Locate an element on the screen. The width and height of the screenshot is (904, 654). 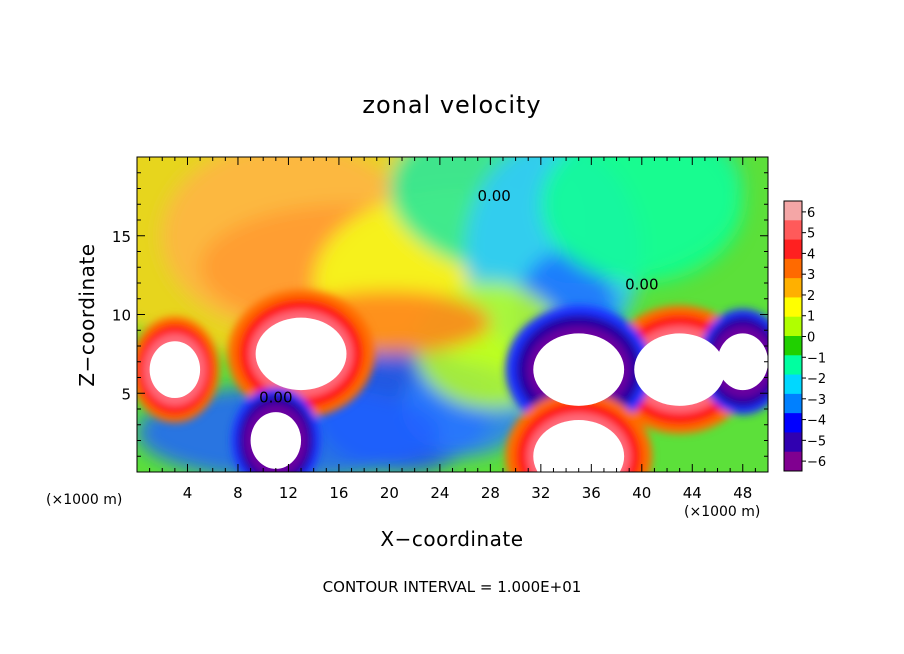
x-tick-label: 20 is located at coordinates (389, 493).